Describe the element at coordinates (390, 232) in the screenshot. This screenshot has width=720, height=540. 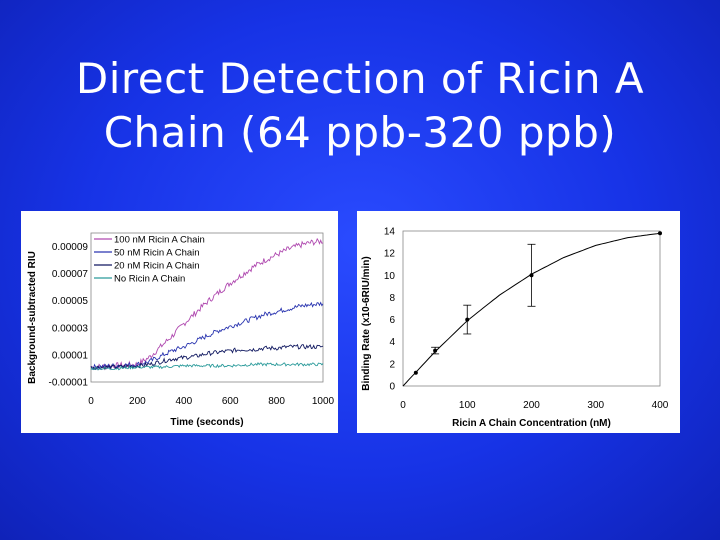
I see `y-tick-label: 14` at that location.